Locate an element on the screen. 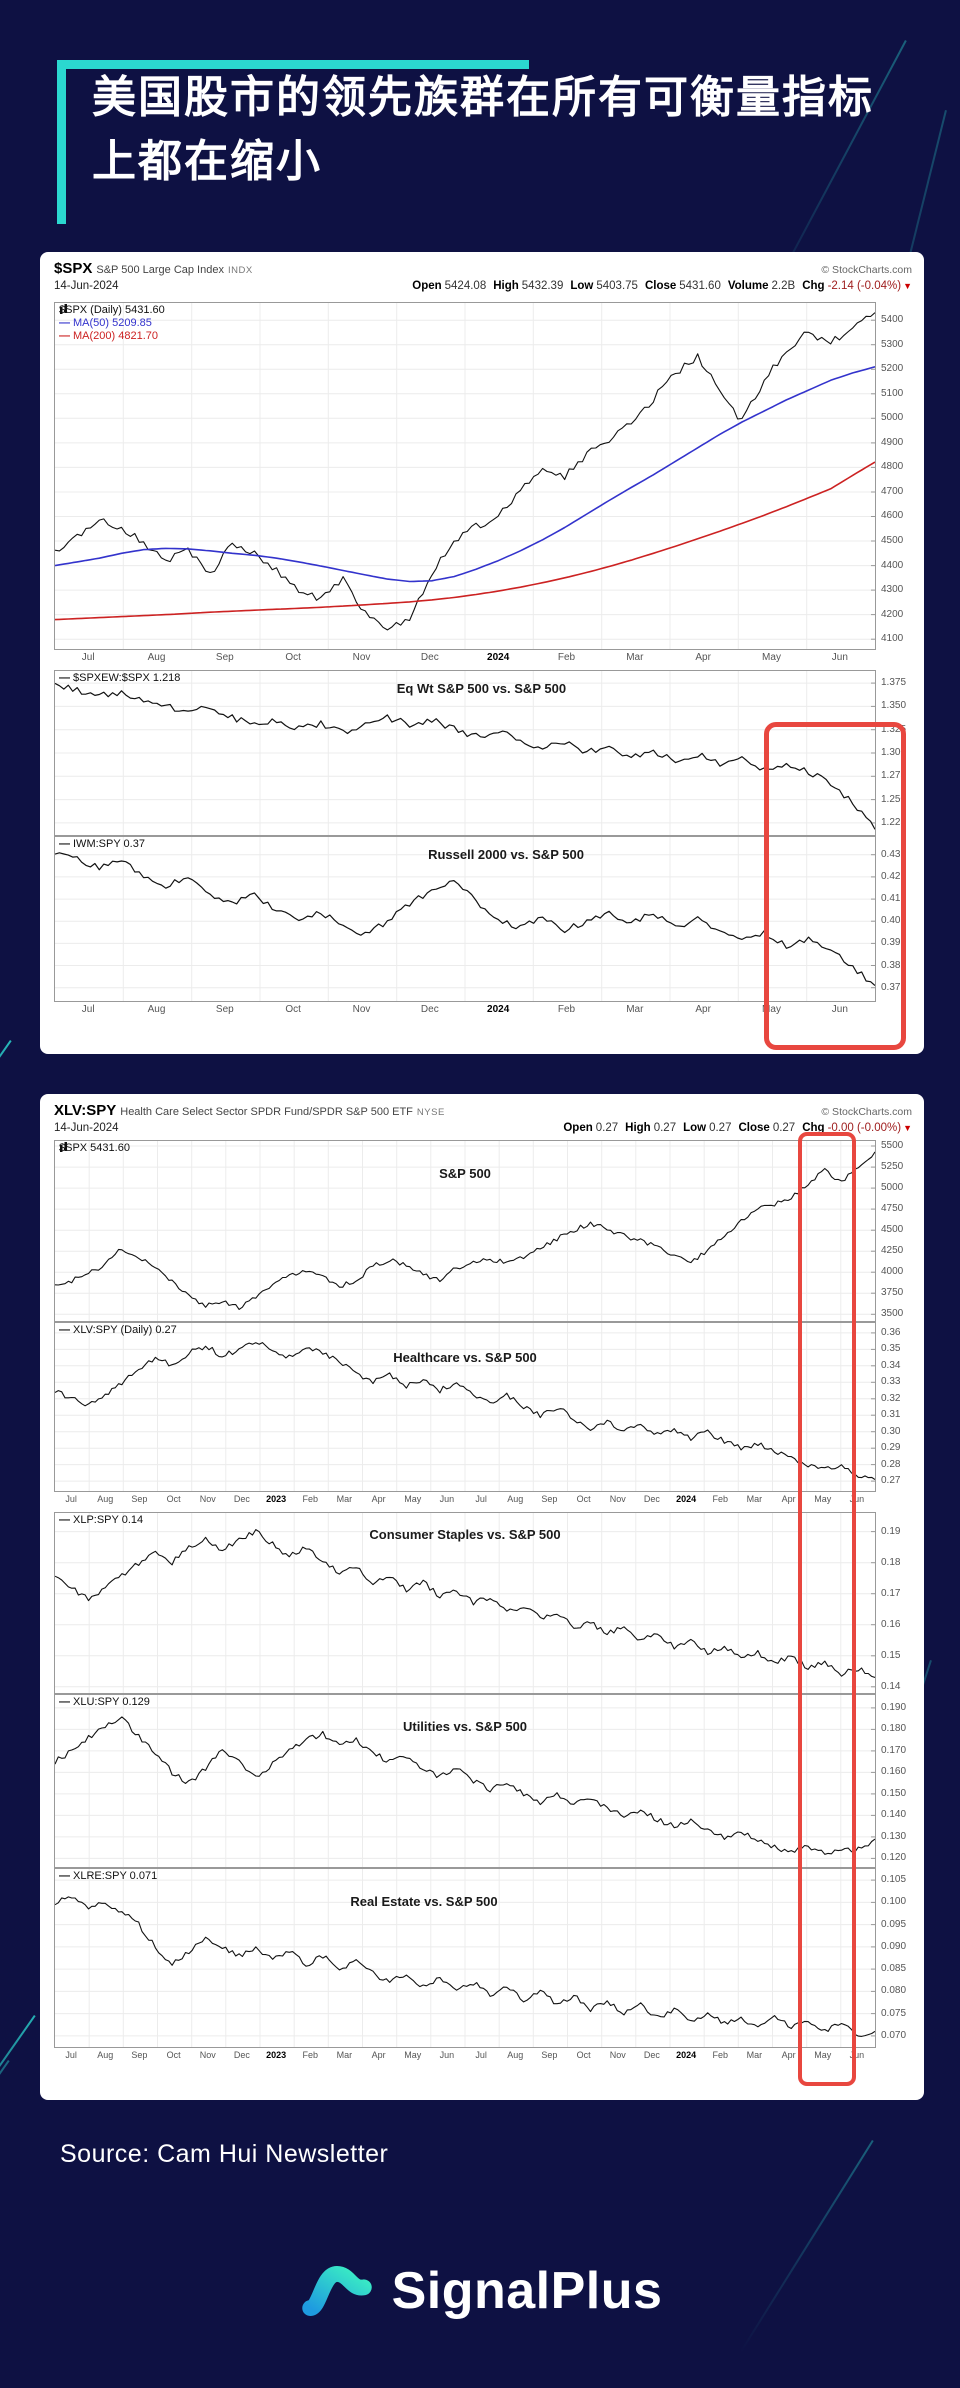 The image size is (960, 2388). y-axis-tick-label: 0.130 is located at coordinates (894, 1836).